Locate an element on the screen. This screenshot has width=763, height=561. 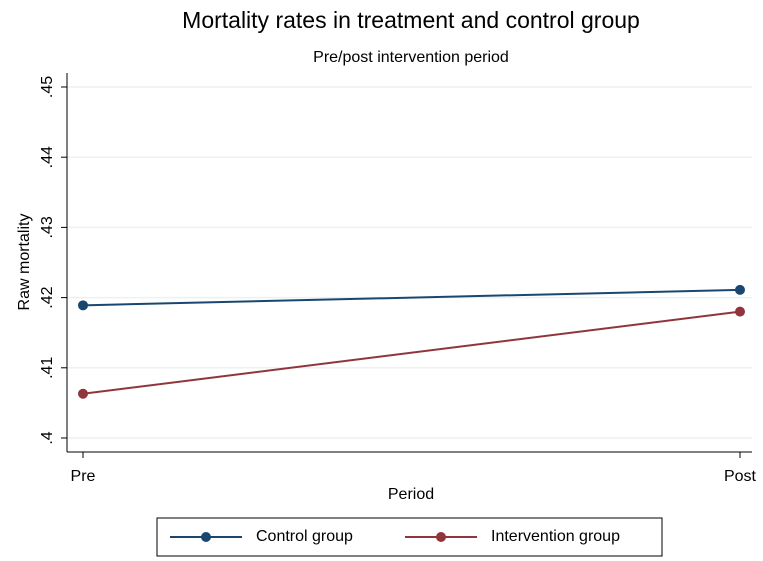
y-tick-label: .45 is located at coordinates (47, 87).